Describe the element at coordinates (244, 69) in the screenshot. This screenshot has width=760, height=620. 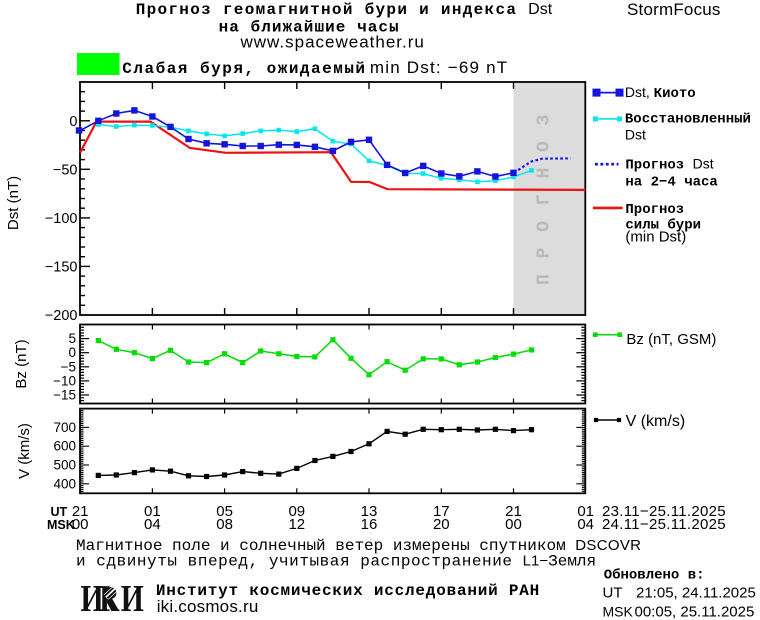
I see `svg-text: Слабая буря, ожидаемый` at that location.